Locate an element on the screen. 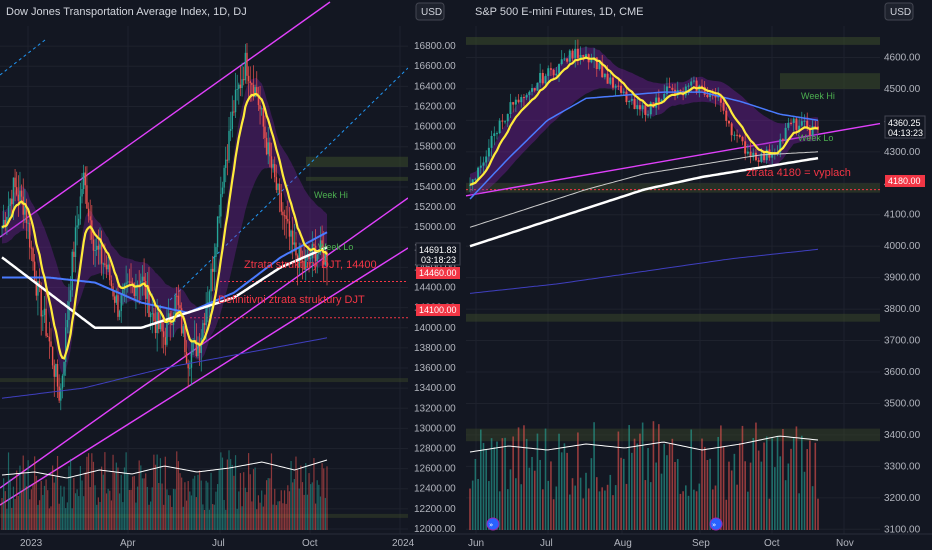 This screenshot has height=550, width=932. right-current-price-tag: 4360.25 04:13:23 is located at coordinates (905, 127).